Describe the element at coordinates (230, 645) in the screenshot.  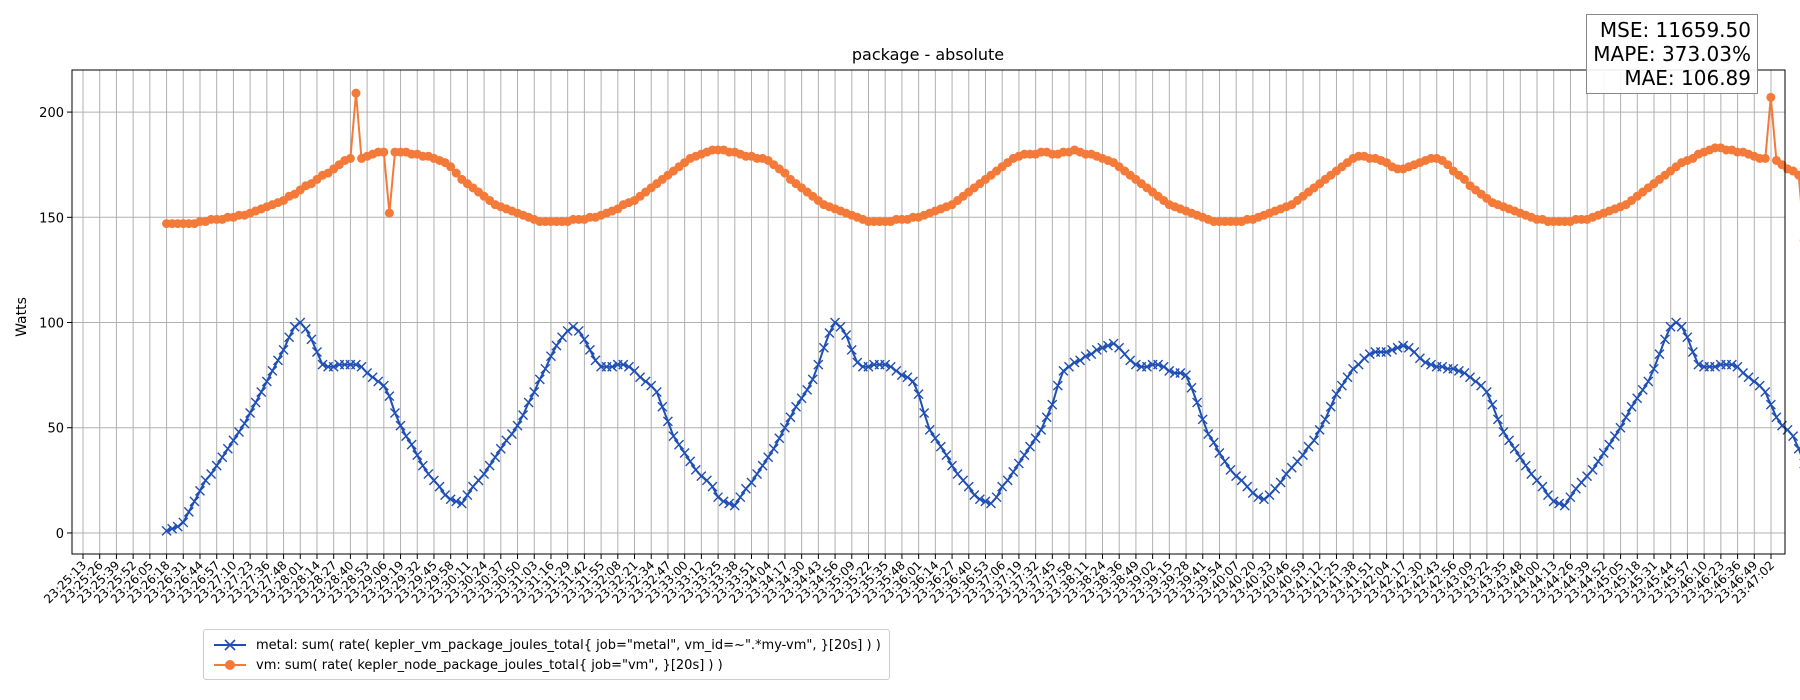
I see `legend-marker-metal` at that location.